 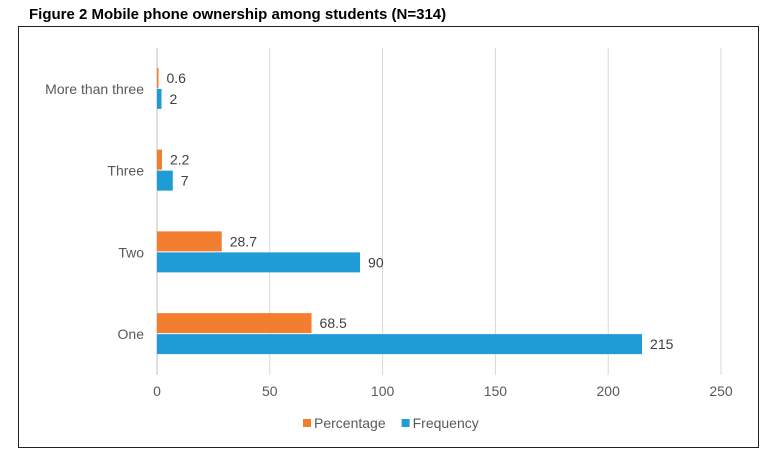 What do you see at coordinates (609, 391) in the screenshot?
I see `x-tick-label-200: 200` at bounding box center [609, 391].